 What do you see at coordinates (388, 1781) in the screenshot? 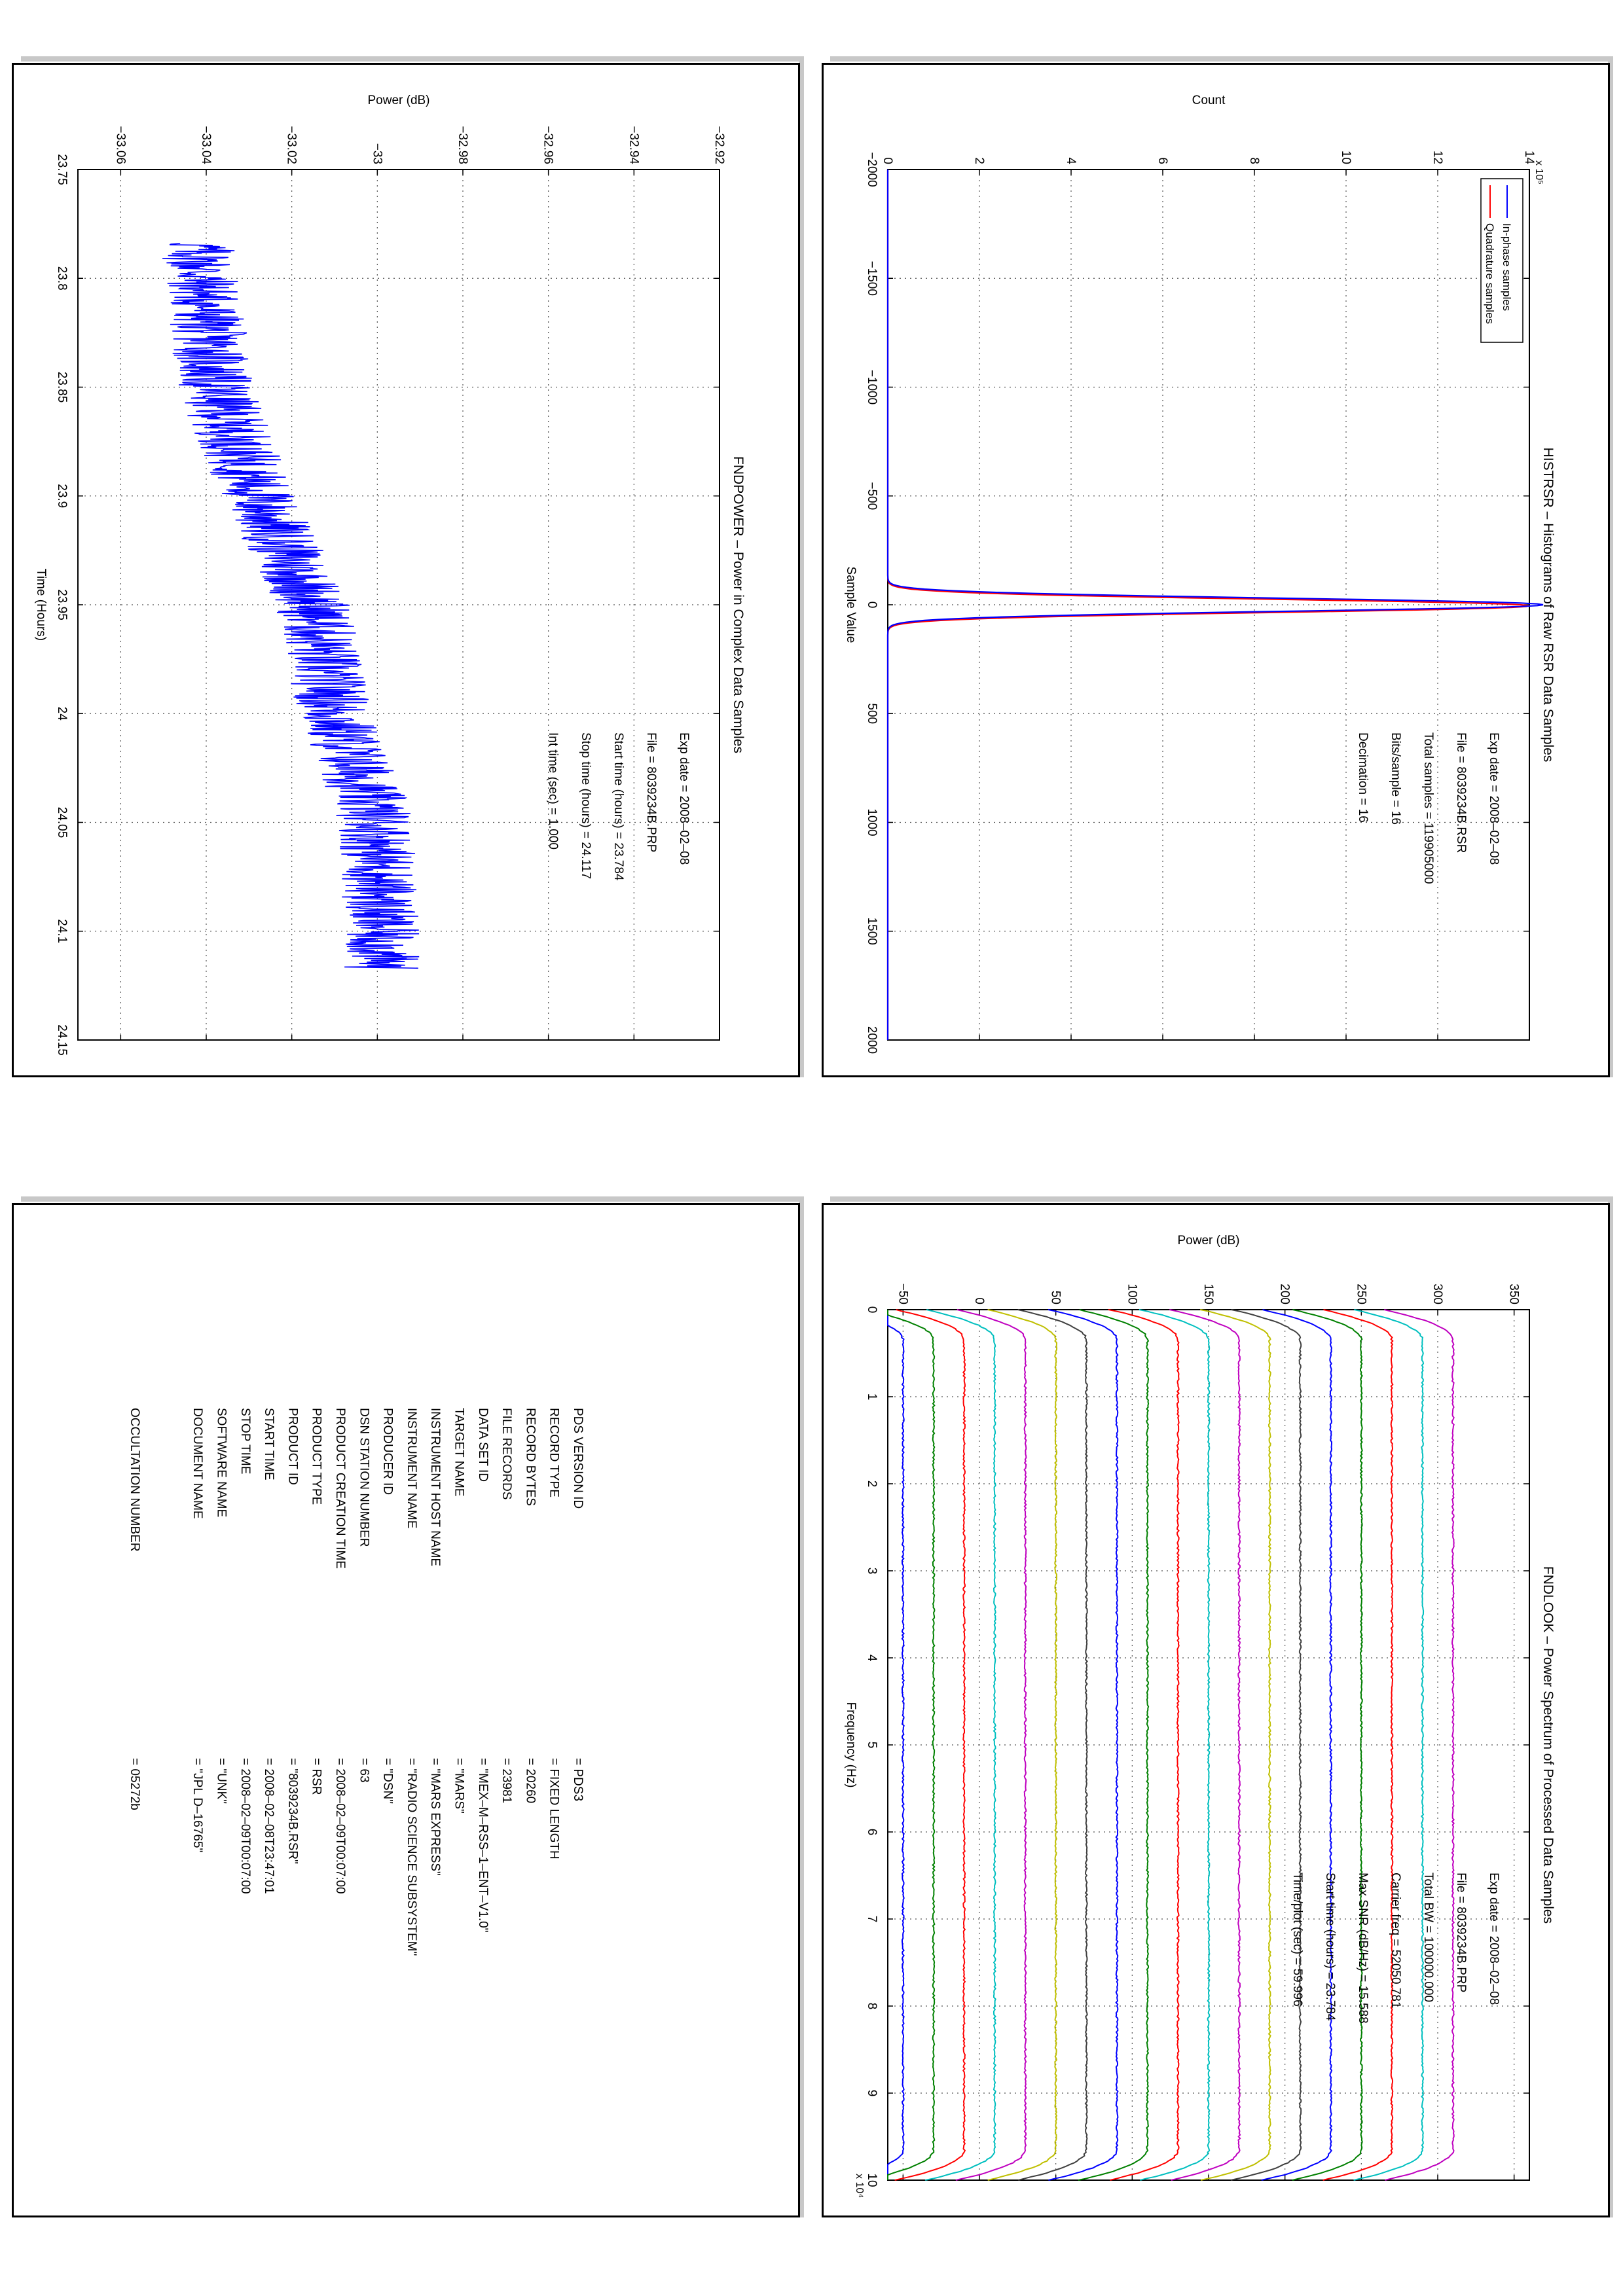
I see `label-value: = "DSN"` at bounding box center [388, 1781].